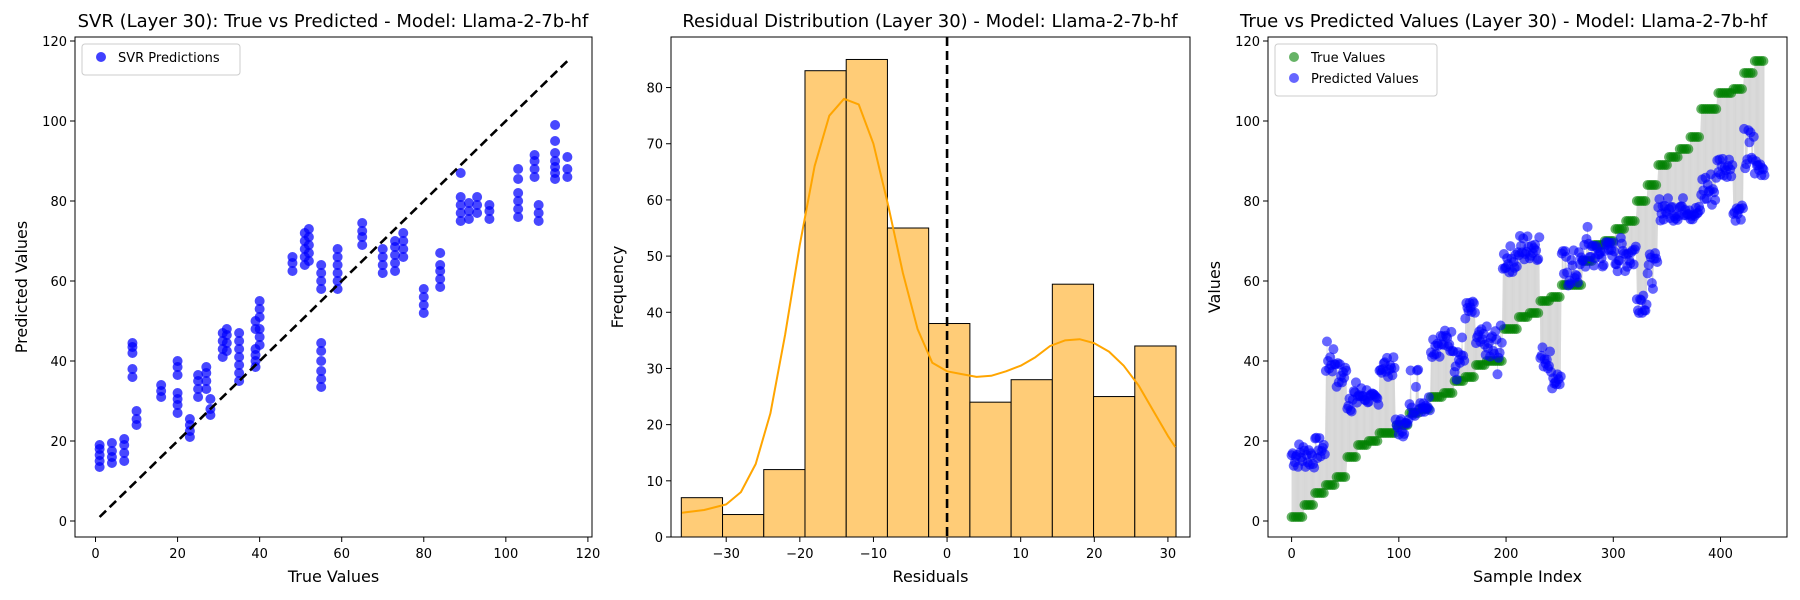 This screenshot has width=1800, height=600. I want to click on y-tick-label: 70, so click(654, 145).